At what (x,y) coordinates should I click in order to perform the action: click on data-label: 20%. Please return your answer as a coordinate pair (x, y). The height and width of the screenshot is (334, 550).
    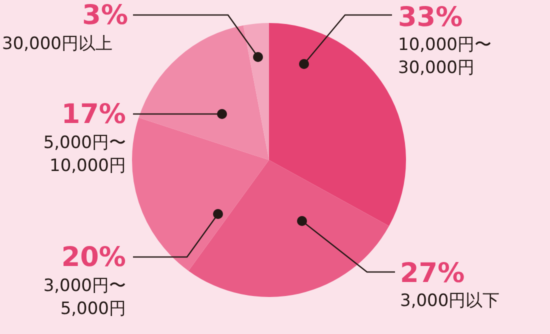
    Looking at the image, I should click on (93, 258).